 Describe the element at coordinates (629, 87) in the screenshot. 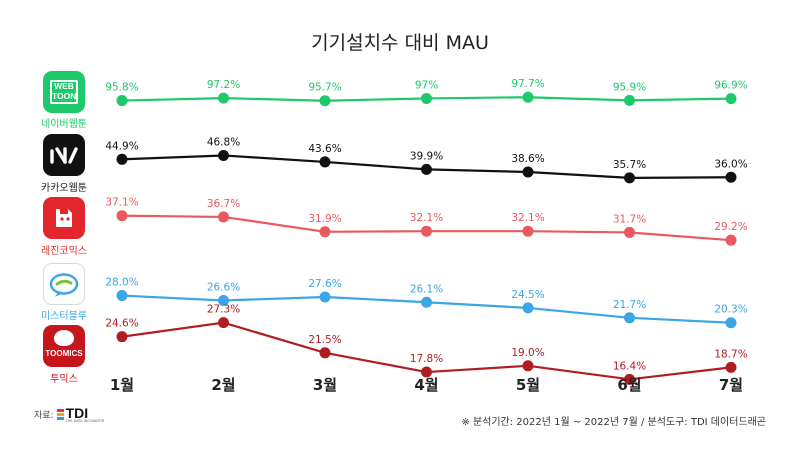

I see `data-label-1-6: 95.9%` at that location.